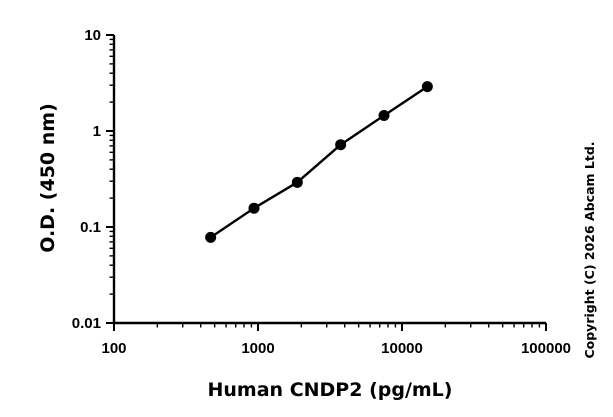  What do you see at coordinates (589, 249) in the screenshot?
I see `copyright-notice: Copyright (C) 2026 Abcam Ltd.` at bounding box center [589, 249].